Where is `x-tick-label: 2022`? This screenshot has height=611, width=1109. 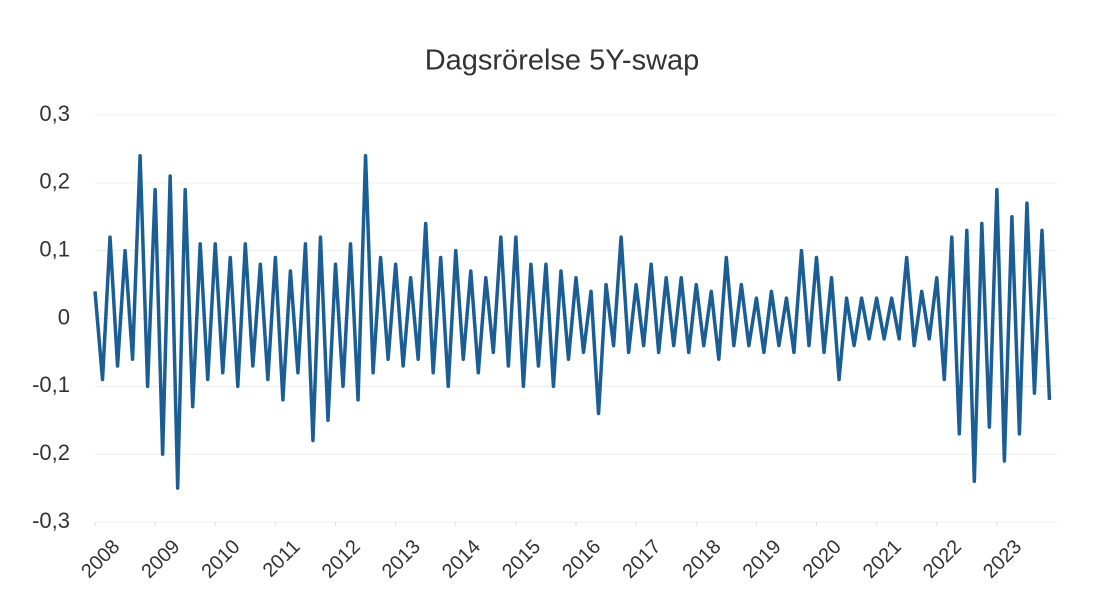
x-tick-label: 2022 is located at coordinates (942, 559).